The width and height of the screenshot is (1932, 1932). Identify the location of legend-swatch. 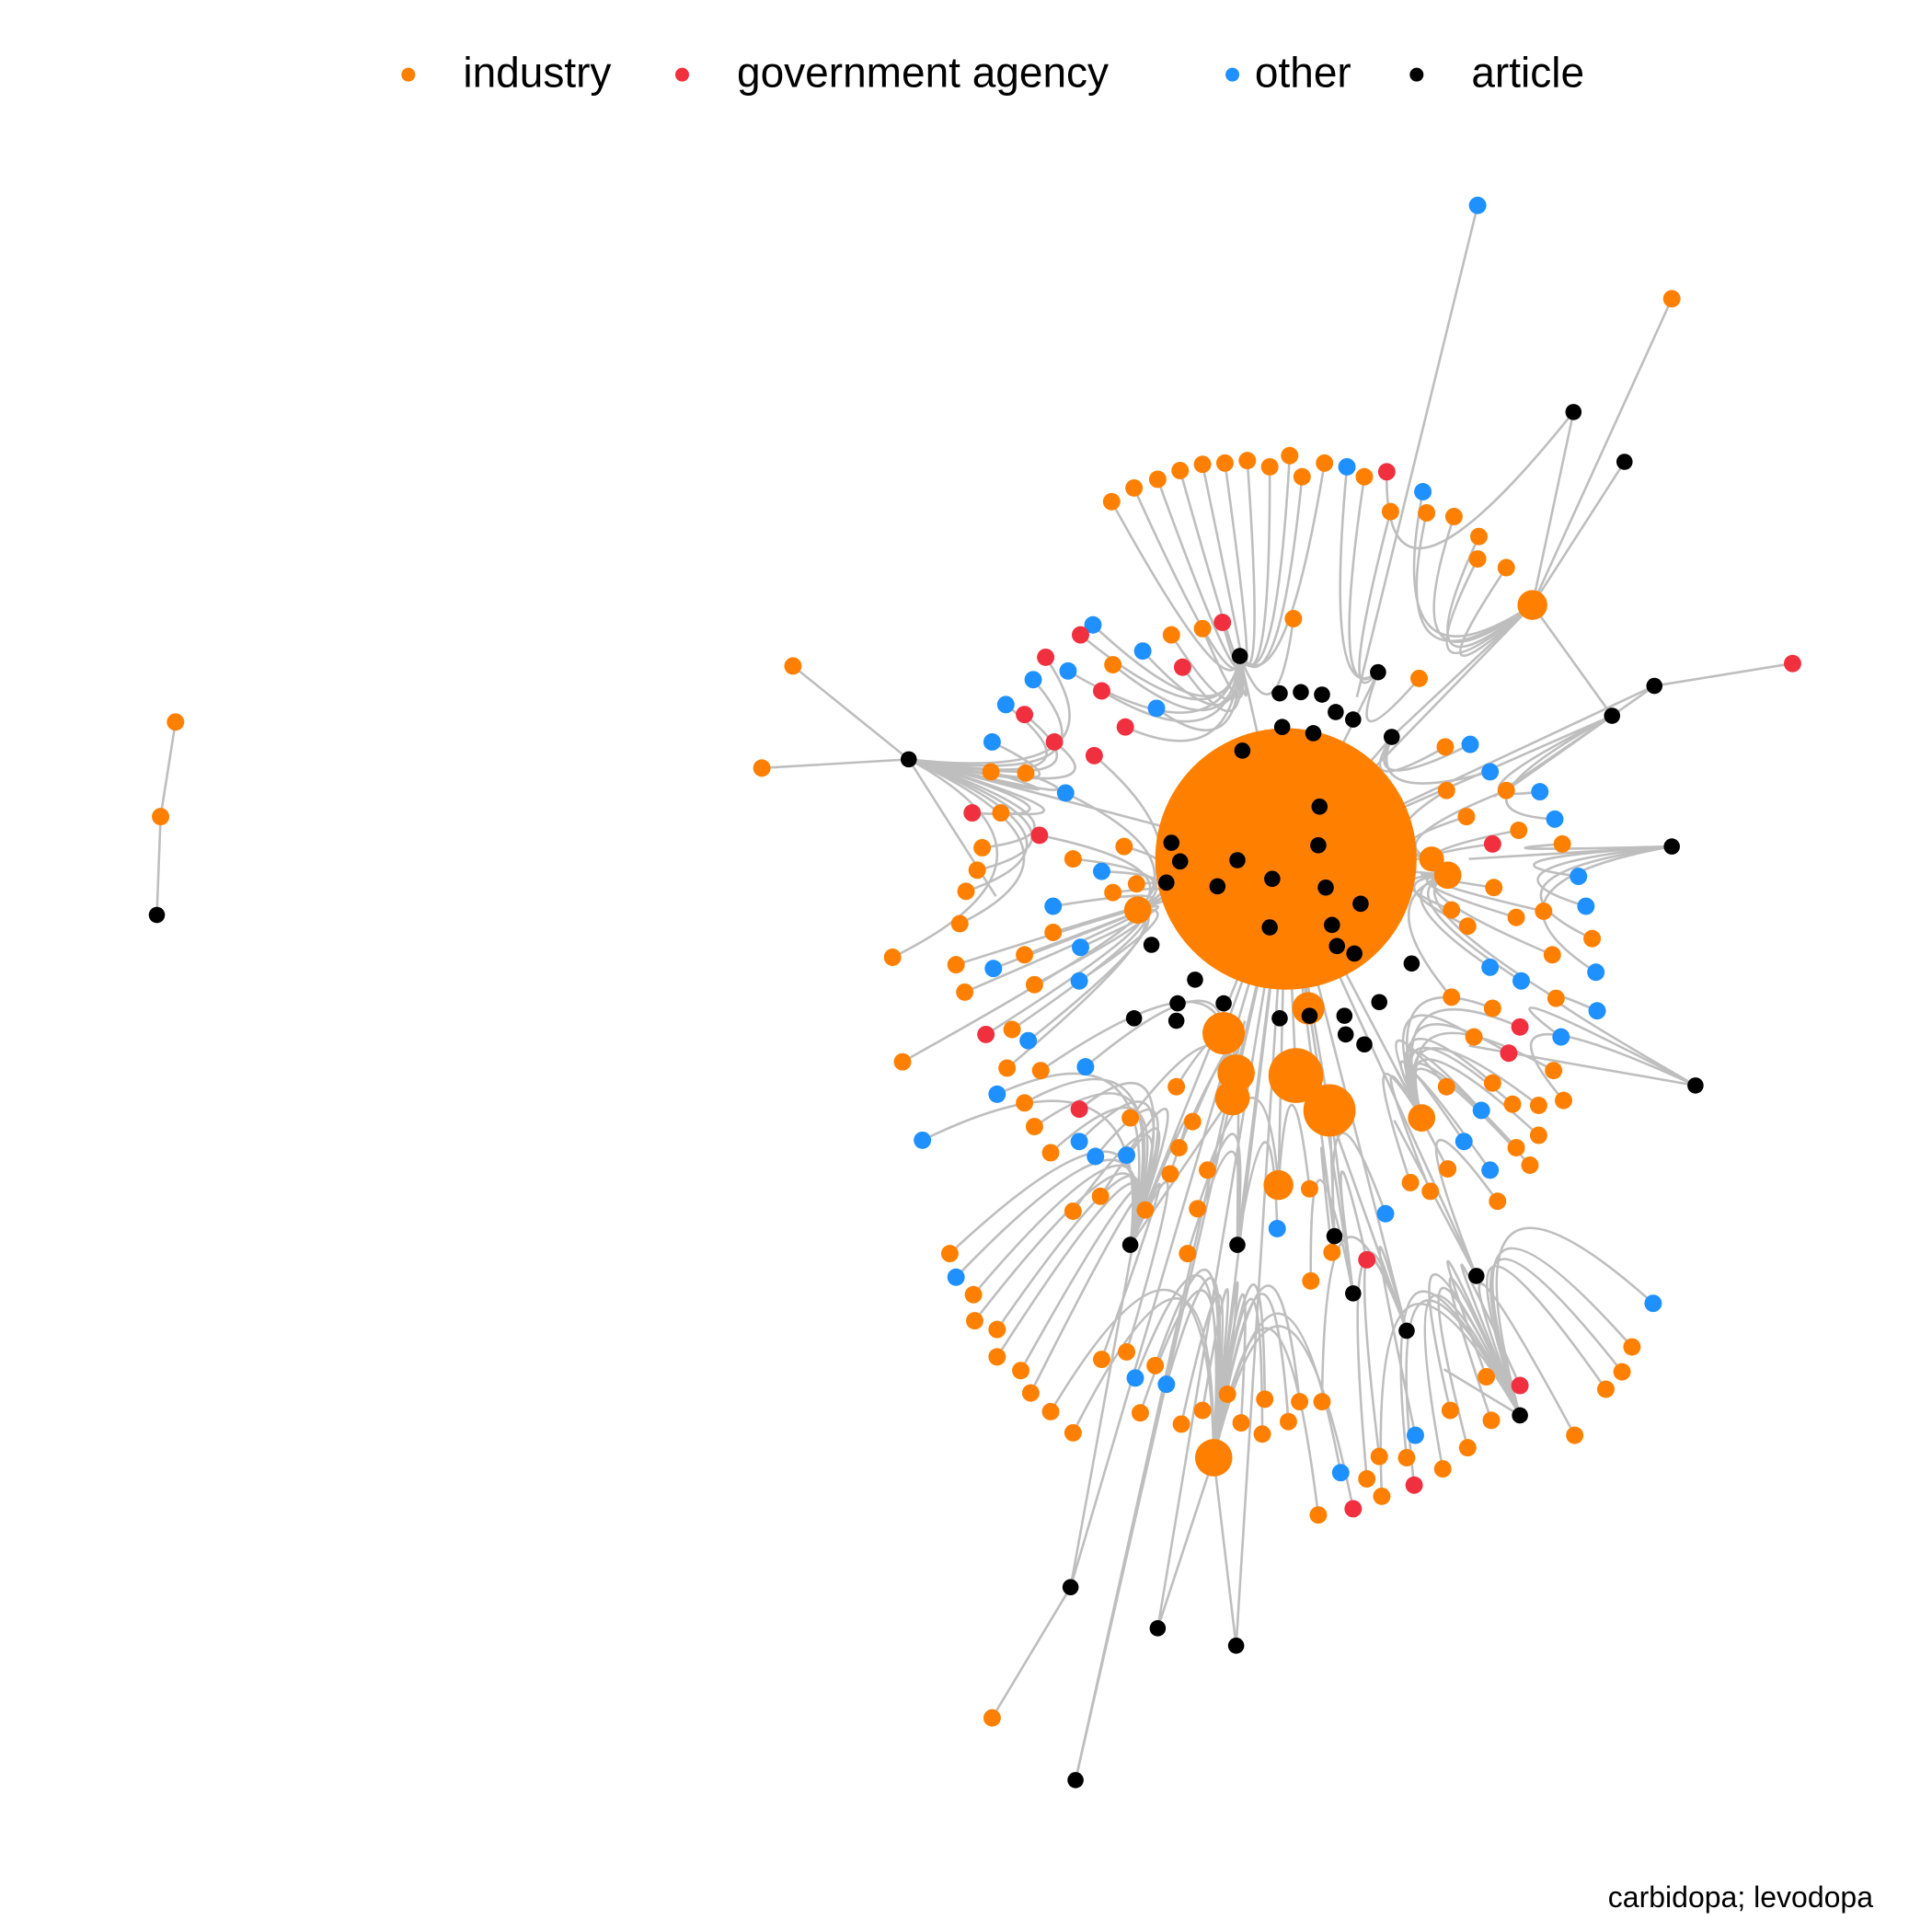
(408, 74).